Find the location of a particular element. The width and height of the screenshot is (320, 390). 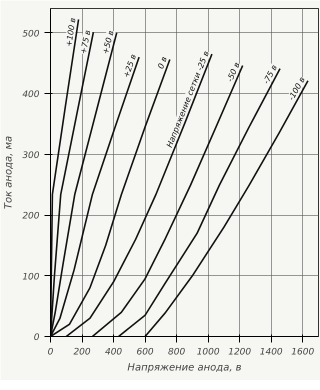

y-tick-label: 100 is located at coordinates (31, 277).